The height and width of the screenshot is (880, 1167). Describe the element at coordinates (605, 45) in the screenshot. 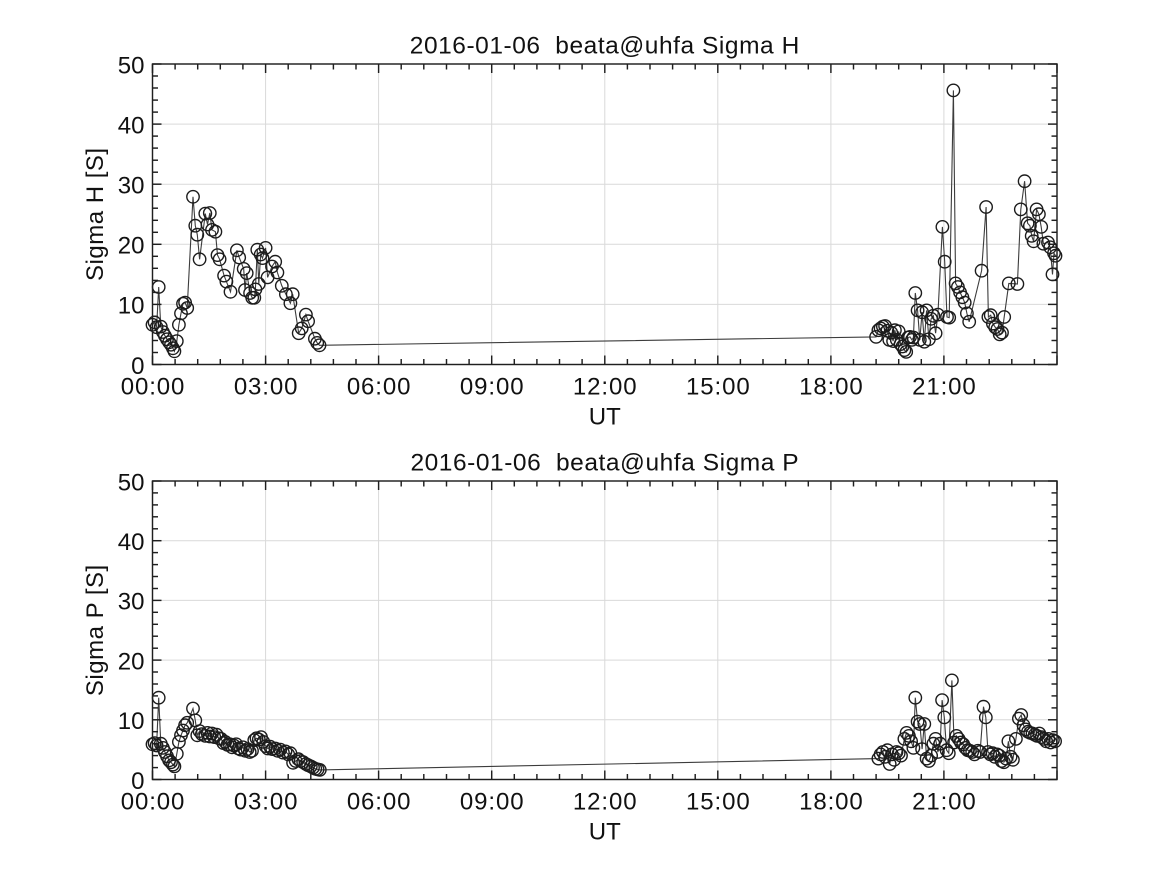

I see `svg-text: 2016-01-06 beata@uhfa Sigma H` at that location.